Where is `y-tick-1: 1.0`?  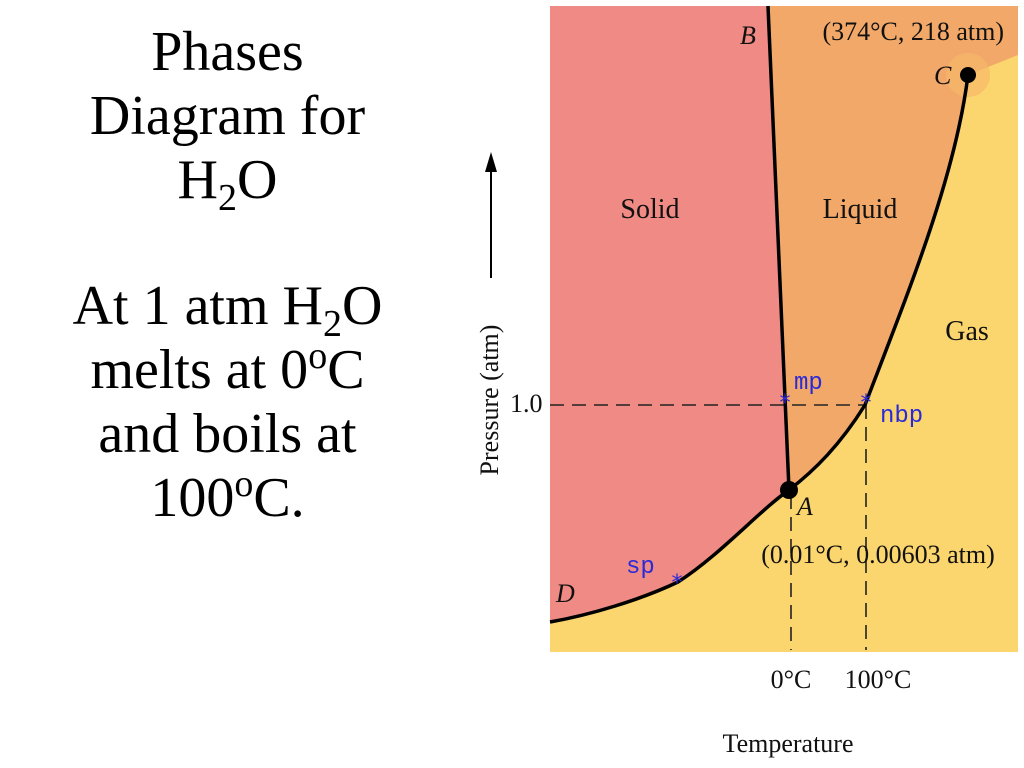 y-tick-1: 1.0 is located at coordinates (526, 403).